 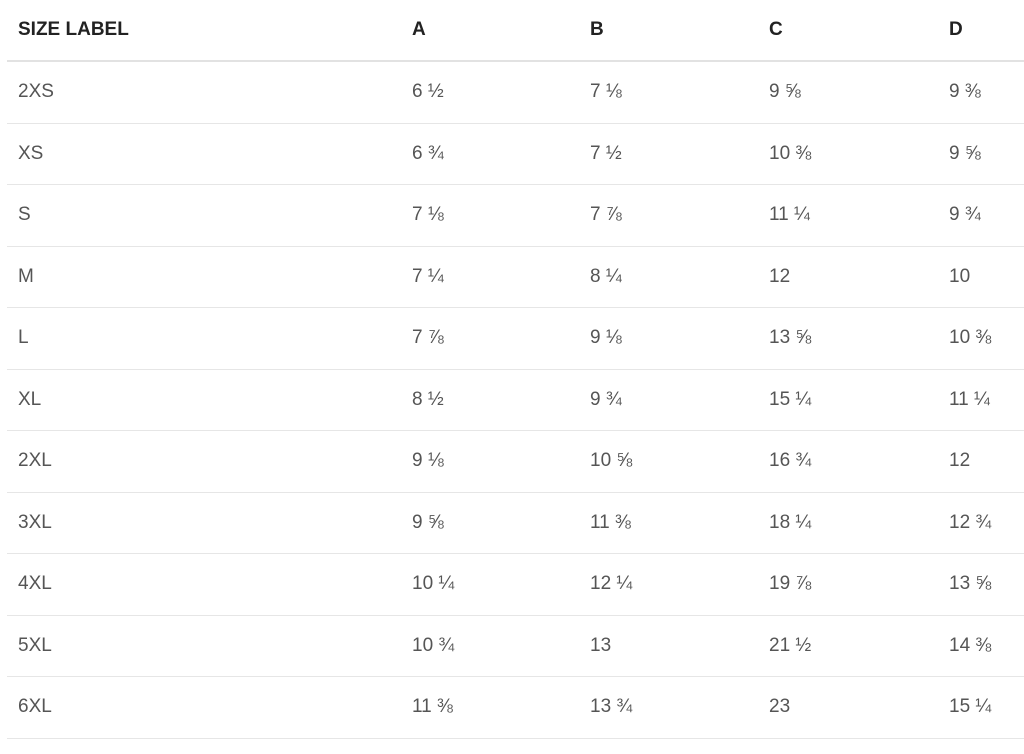 What do you see at coordinates (204, 400) in the screenshot?
I see `size-label-cell: XL` at bounding box center [204, 400].